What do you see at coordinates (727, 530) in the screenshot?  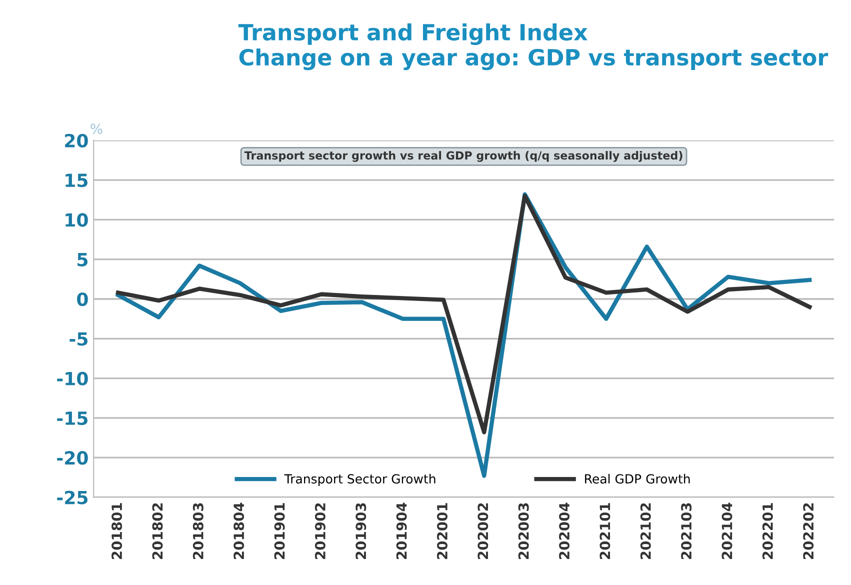 I see `x-tick-label: 202104` at bounding box center [727, 530].